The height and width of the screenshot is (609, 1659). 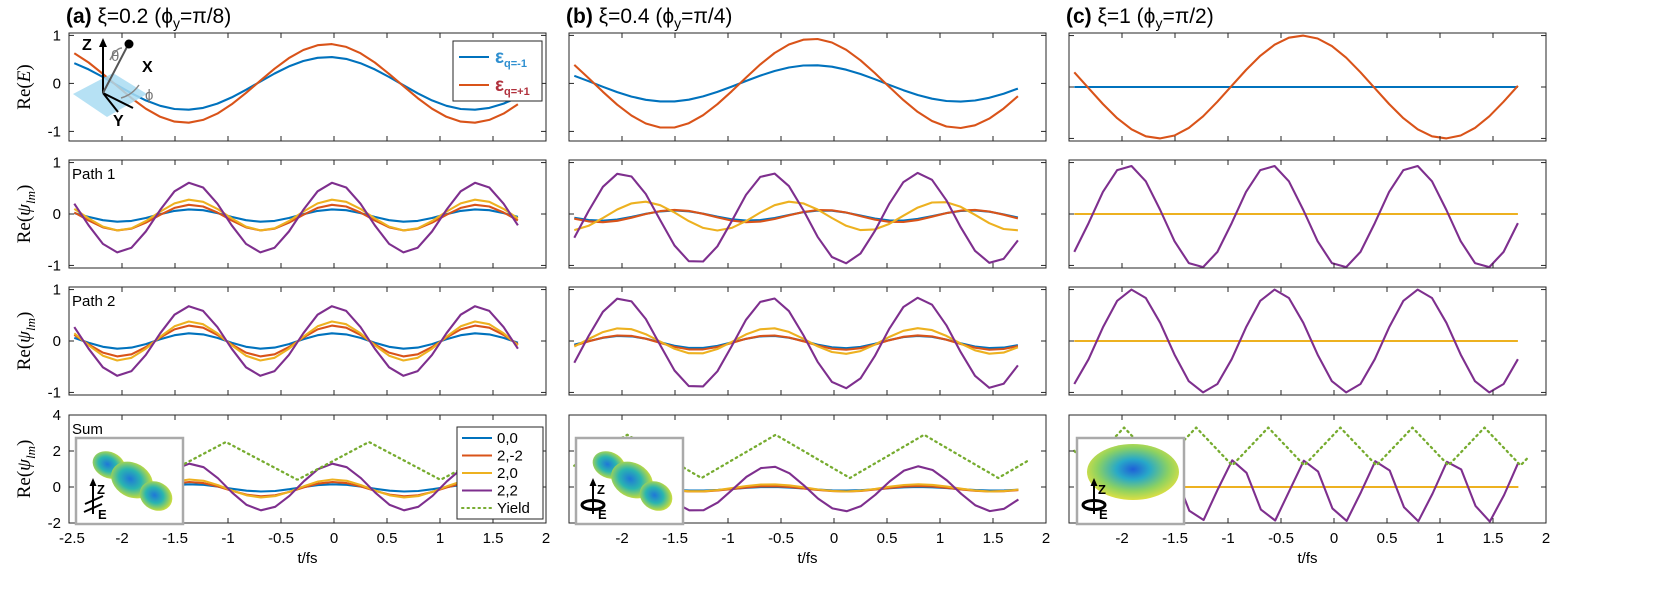 I want to click on legend-field: εq=-1 εq=+1, so click(x=497, y=71).